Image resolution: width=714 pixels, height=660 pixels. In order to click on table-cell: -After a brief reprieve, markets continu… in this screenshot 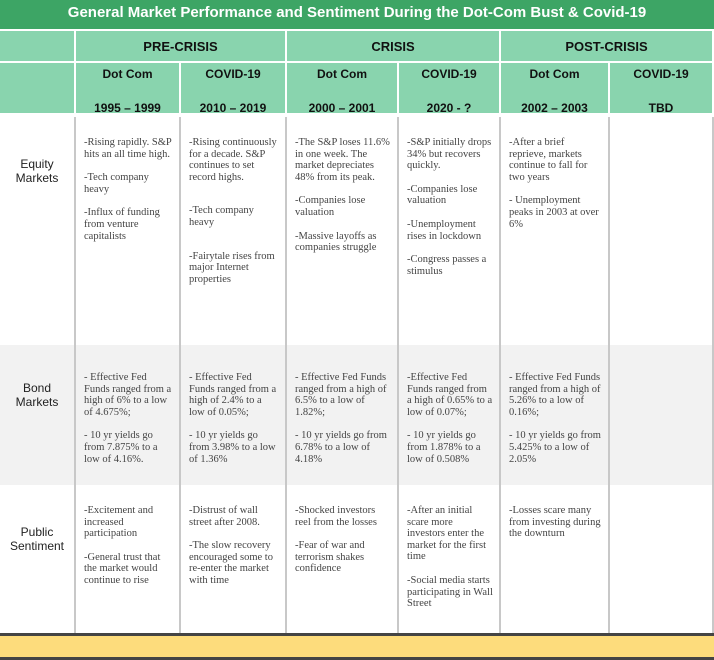, I will do `click(555, 231)`.